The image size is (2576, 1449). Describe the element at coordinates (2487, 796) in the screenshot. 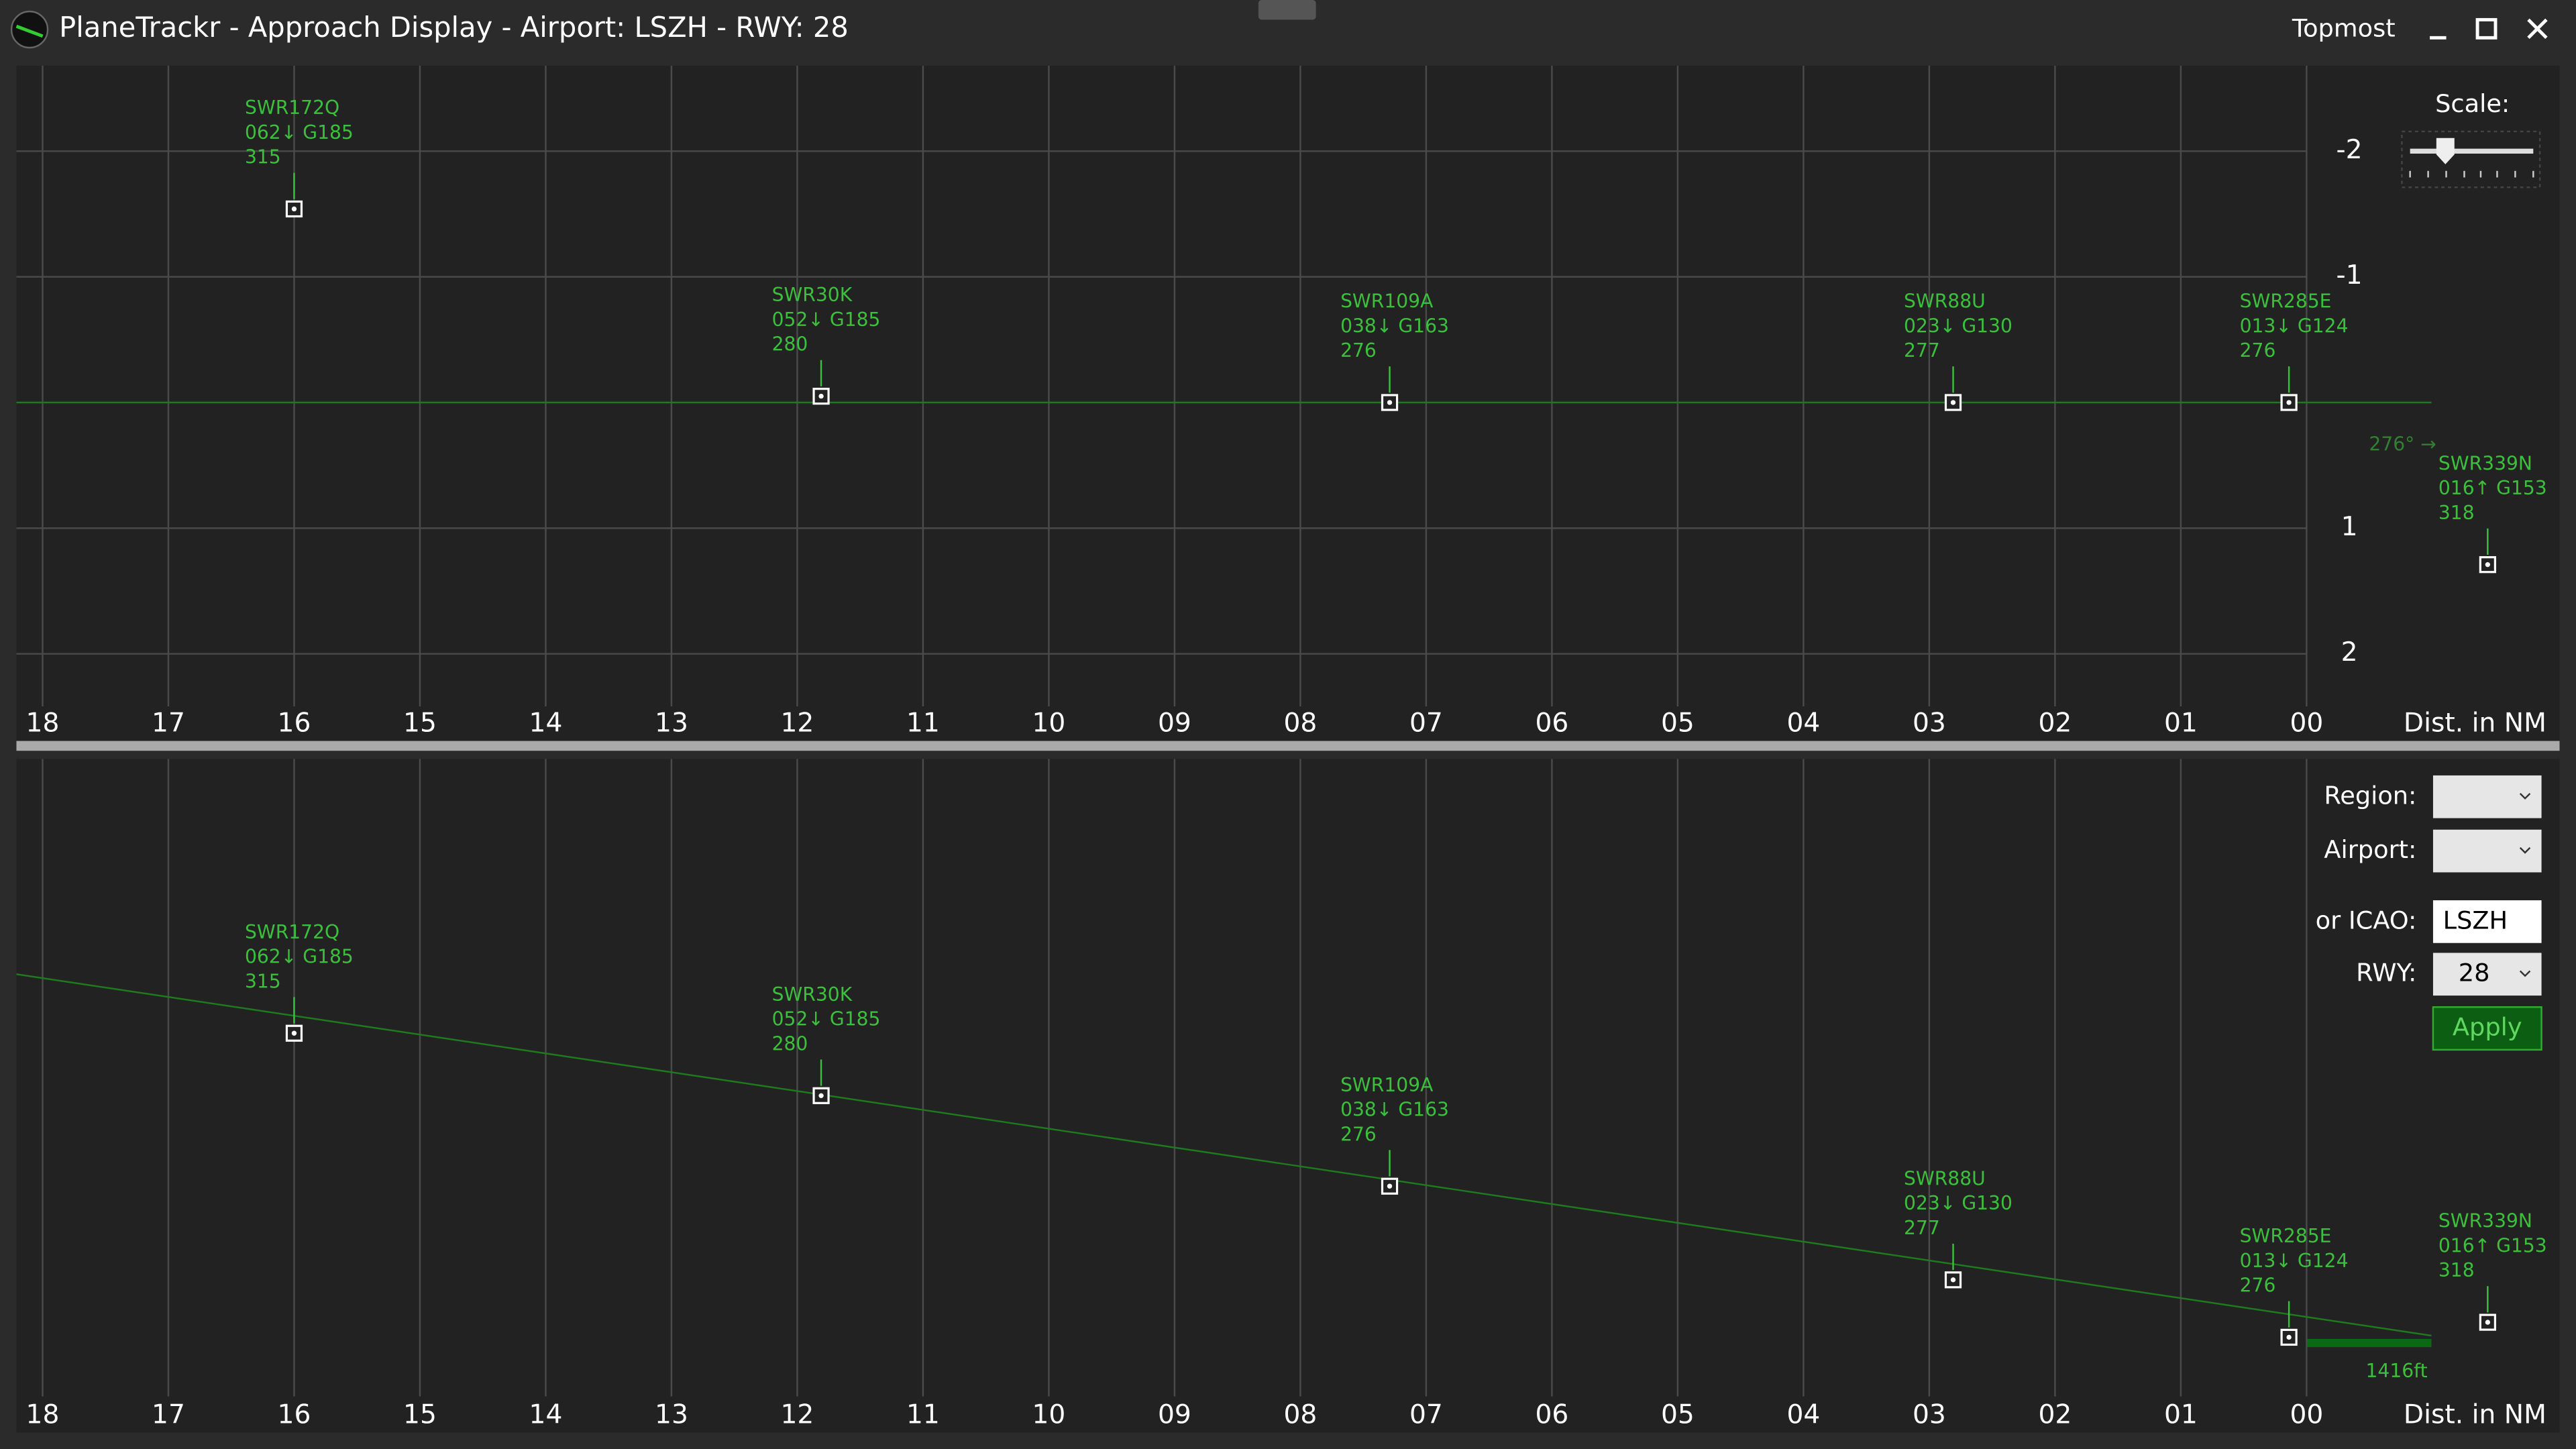

I see `region-select` at that location.